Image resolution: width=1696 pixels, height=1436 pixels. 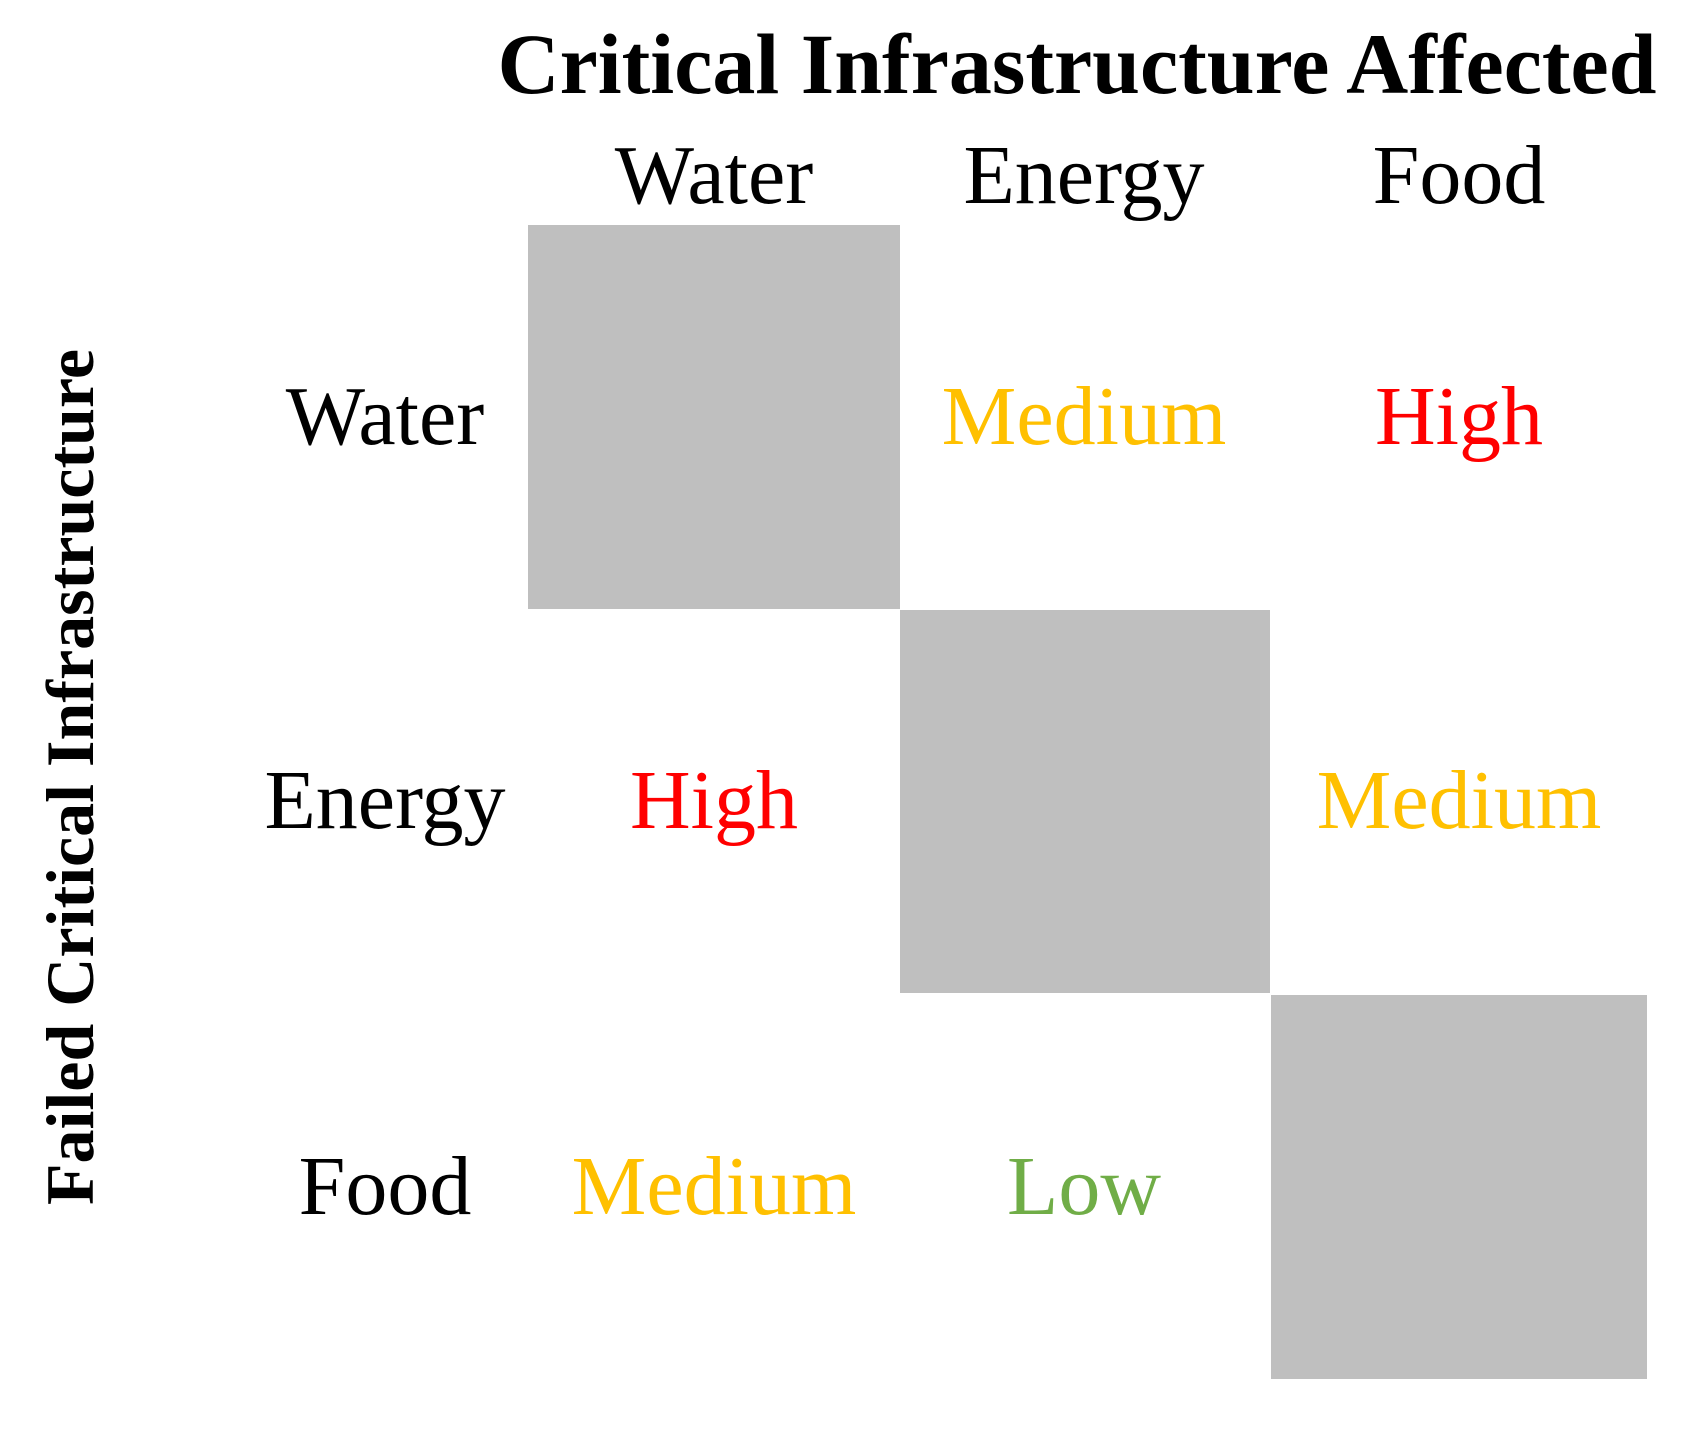 I want to click on row-header-food: Food, so click(x=385, y=1186).